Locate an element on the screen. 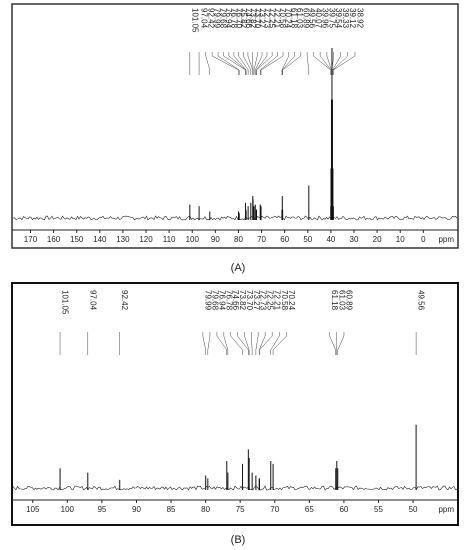  x-tick-label: 40 is located at coordinates (330, 239).